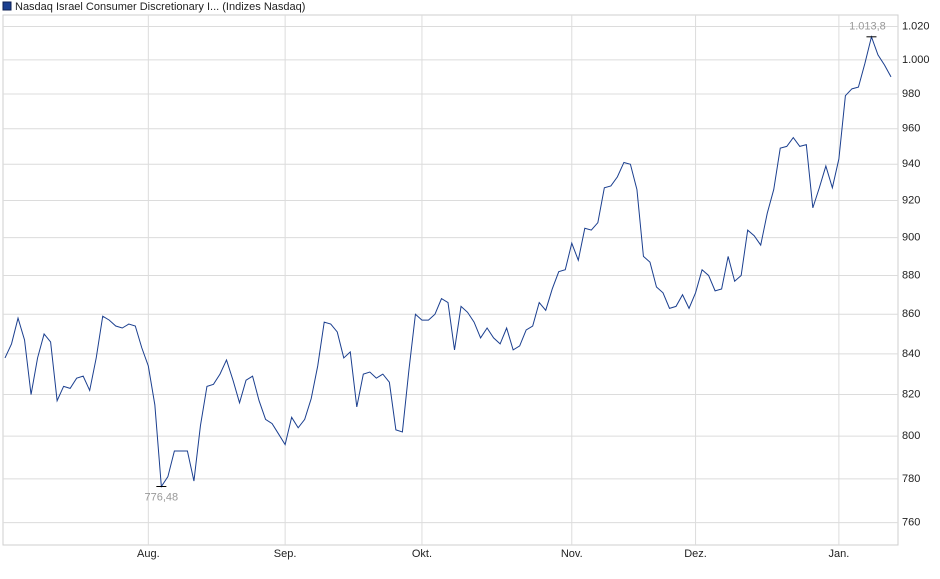 This screenshot has height=579, width=940. Describe the element at coordinates (7, 6) in the screenshot. I see `legend-swatch` at that location.